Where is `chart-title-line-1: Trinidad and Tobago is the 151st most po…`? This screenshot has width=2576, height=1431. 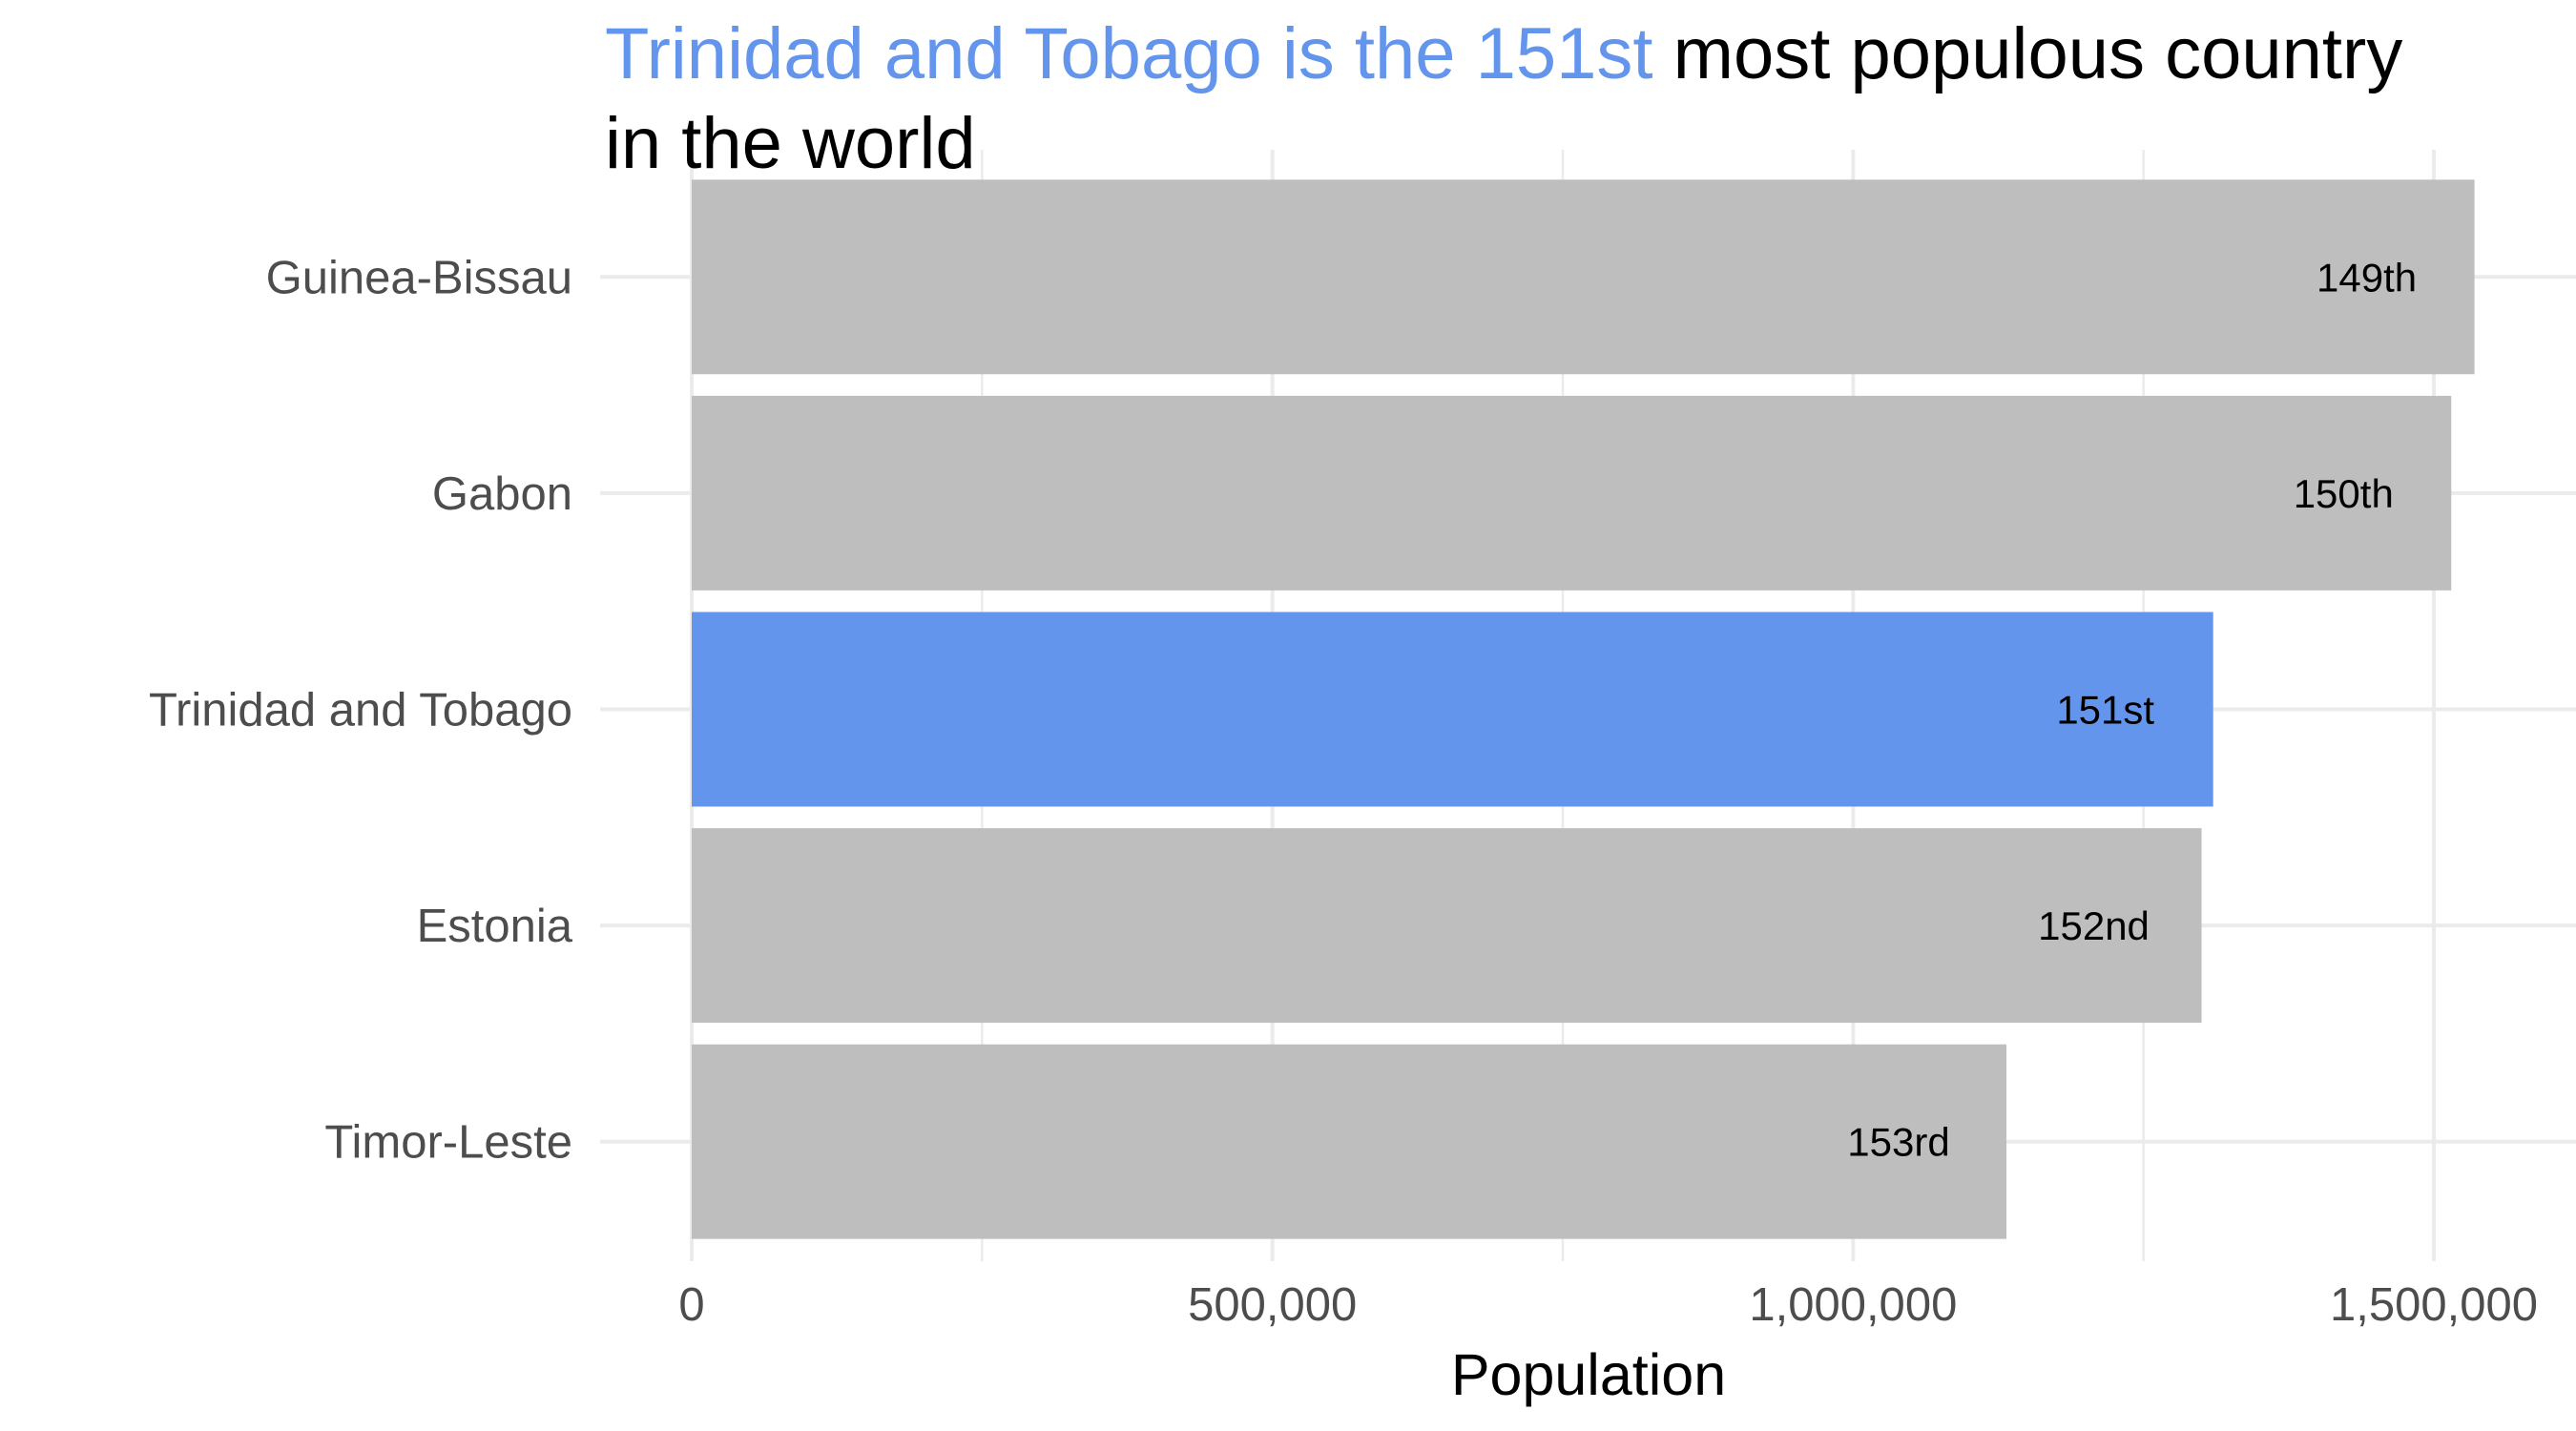
chart-title-line-1: Trinidad and Tobago is the 151st most po… is located at coordinates (1503, 53).